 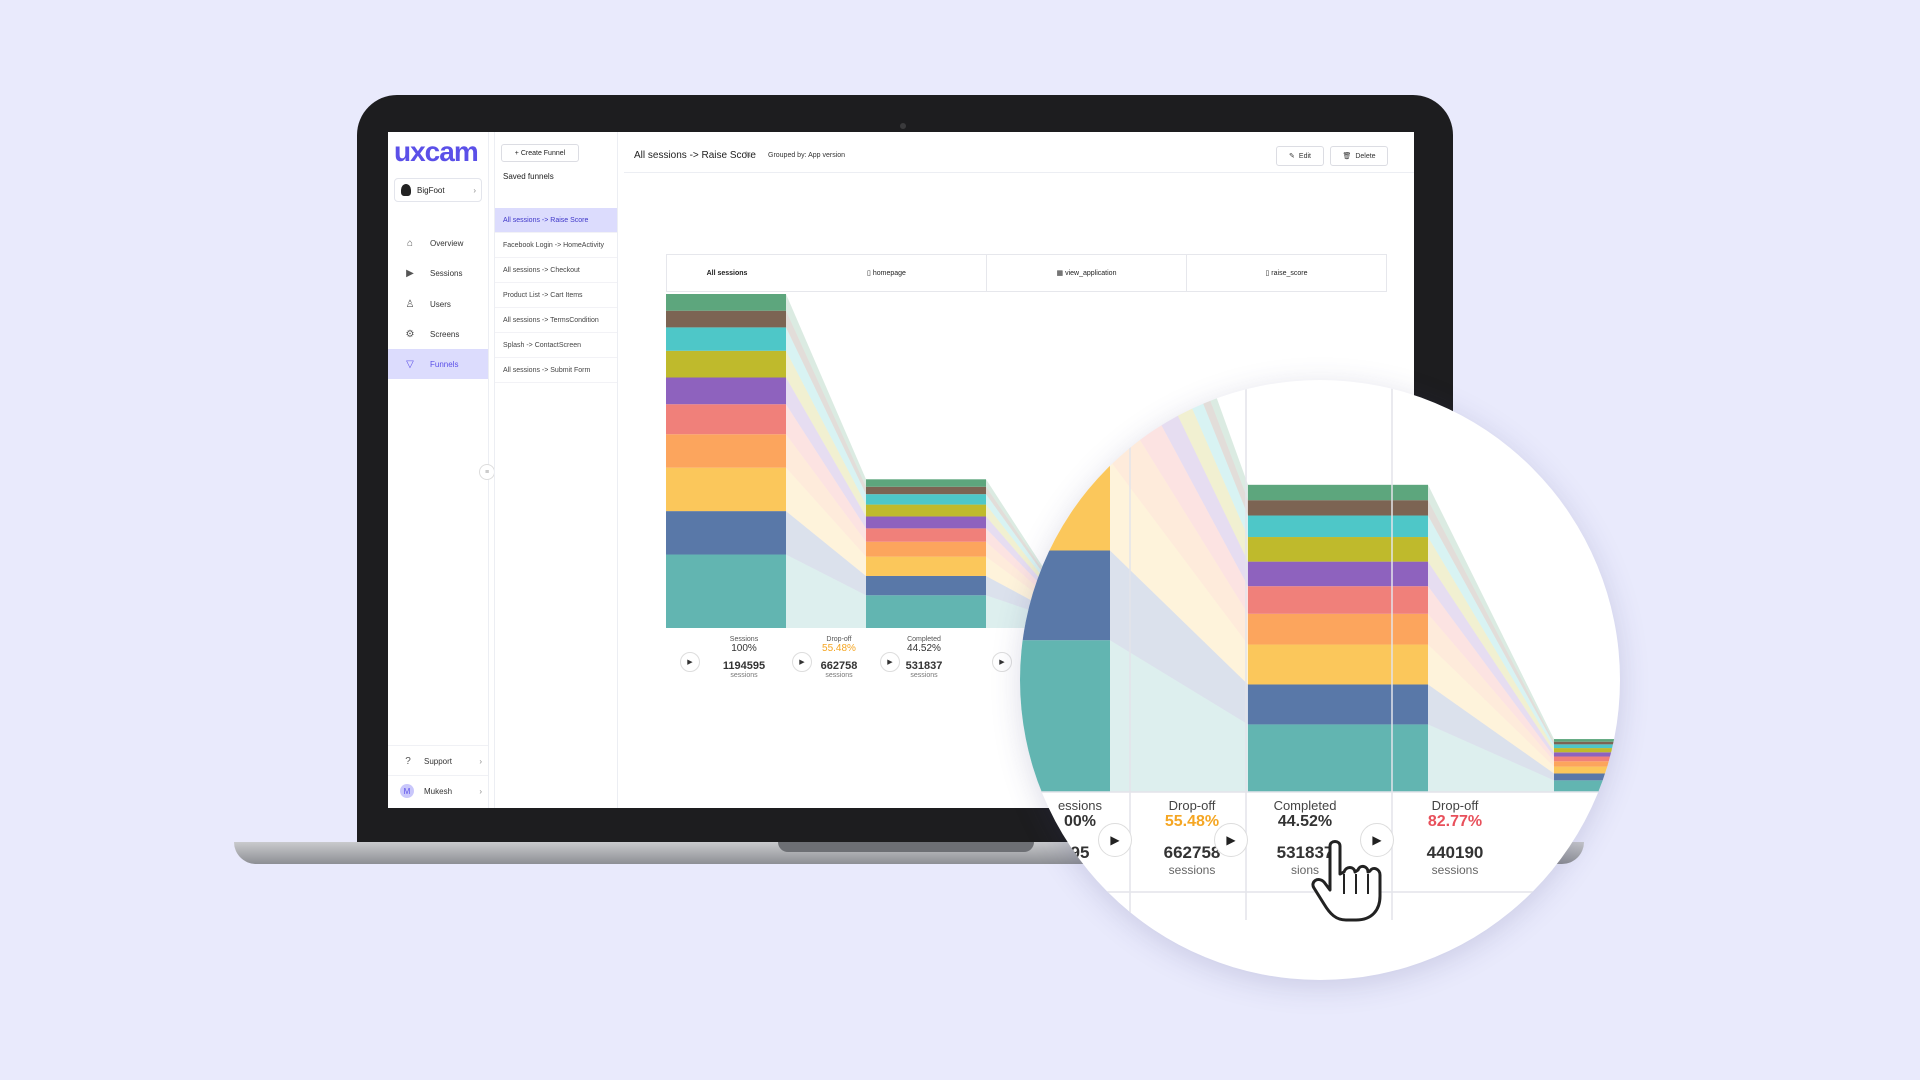 I want to click on zoom-play-completed-button: ▶, so click(x=1231, y=840).